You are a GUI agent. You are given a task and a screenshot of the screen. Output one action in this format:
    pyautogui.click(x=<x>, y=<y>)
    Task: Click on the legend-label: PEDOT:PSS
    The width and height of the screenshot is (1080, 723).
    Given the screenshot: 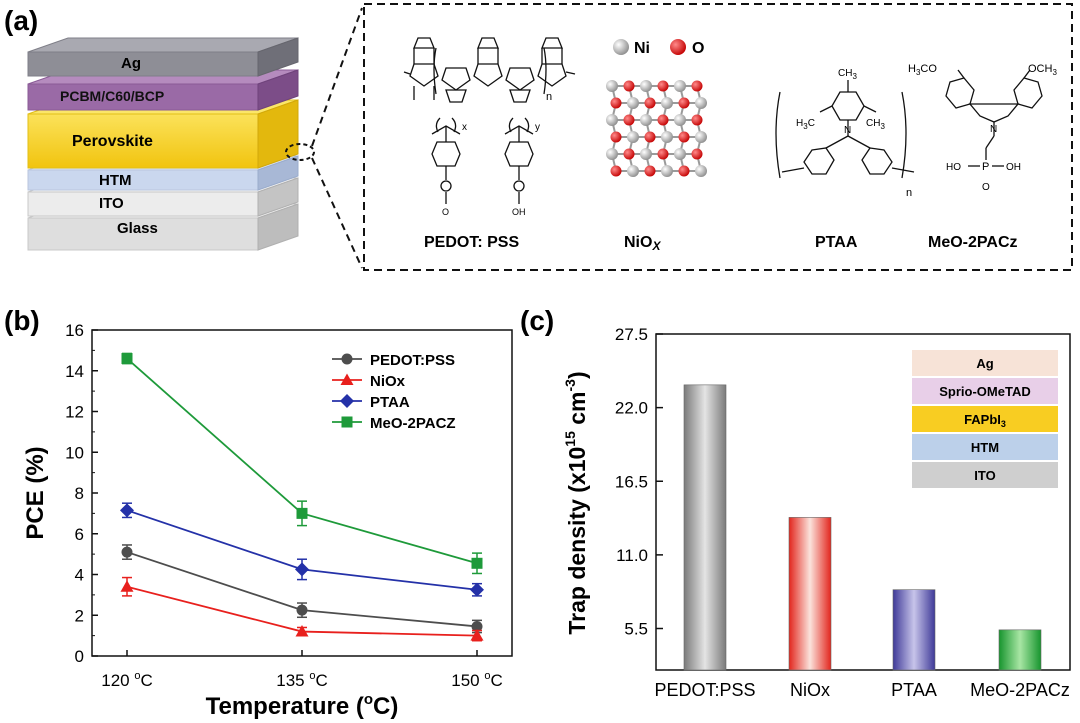 What is the action you would take?
    pyautogui.click(x=412, y=360)
    